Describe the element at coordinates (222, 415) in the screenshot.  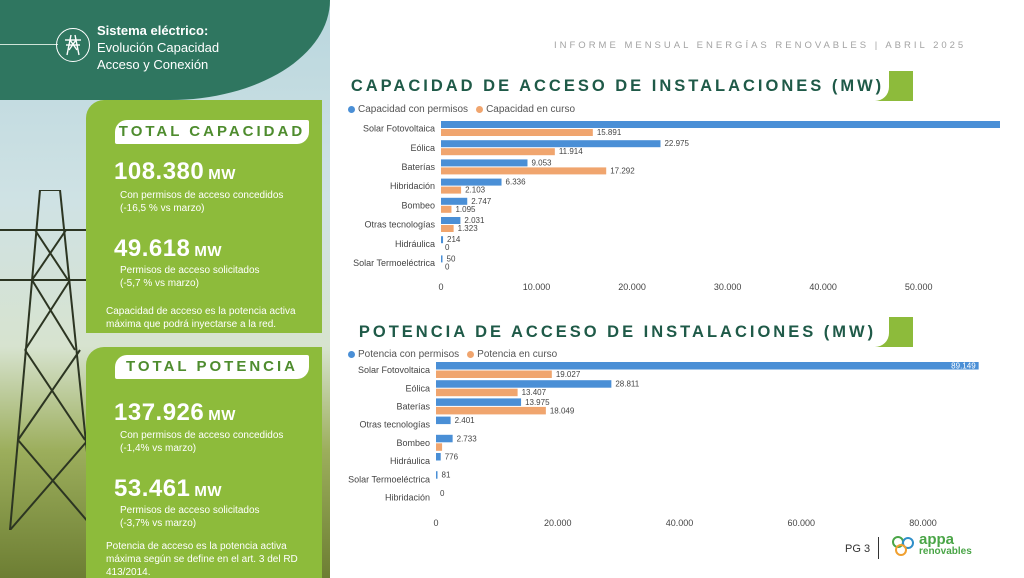
I see `potencia-concedida-unit: MW` at that location.